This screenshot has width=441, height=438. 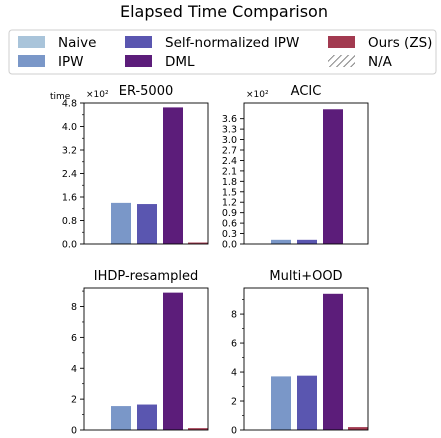 I want to click on legend-item-self-normalized-ipw: Self-normalized IPW, so click(x=212, y=43).